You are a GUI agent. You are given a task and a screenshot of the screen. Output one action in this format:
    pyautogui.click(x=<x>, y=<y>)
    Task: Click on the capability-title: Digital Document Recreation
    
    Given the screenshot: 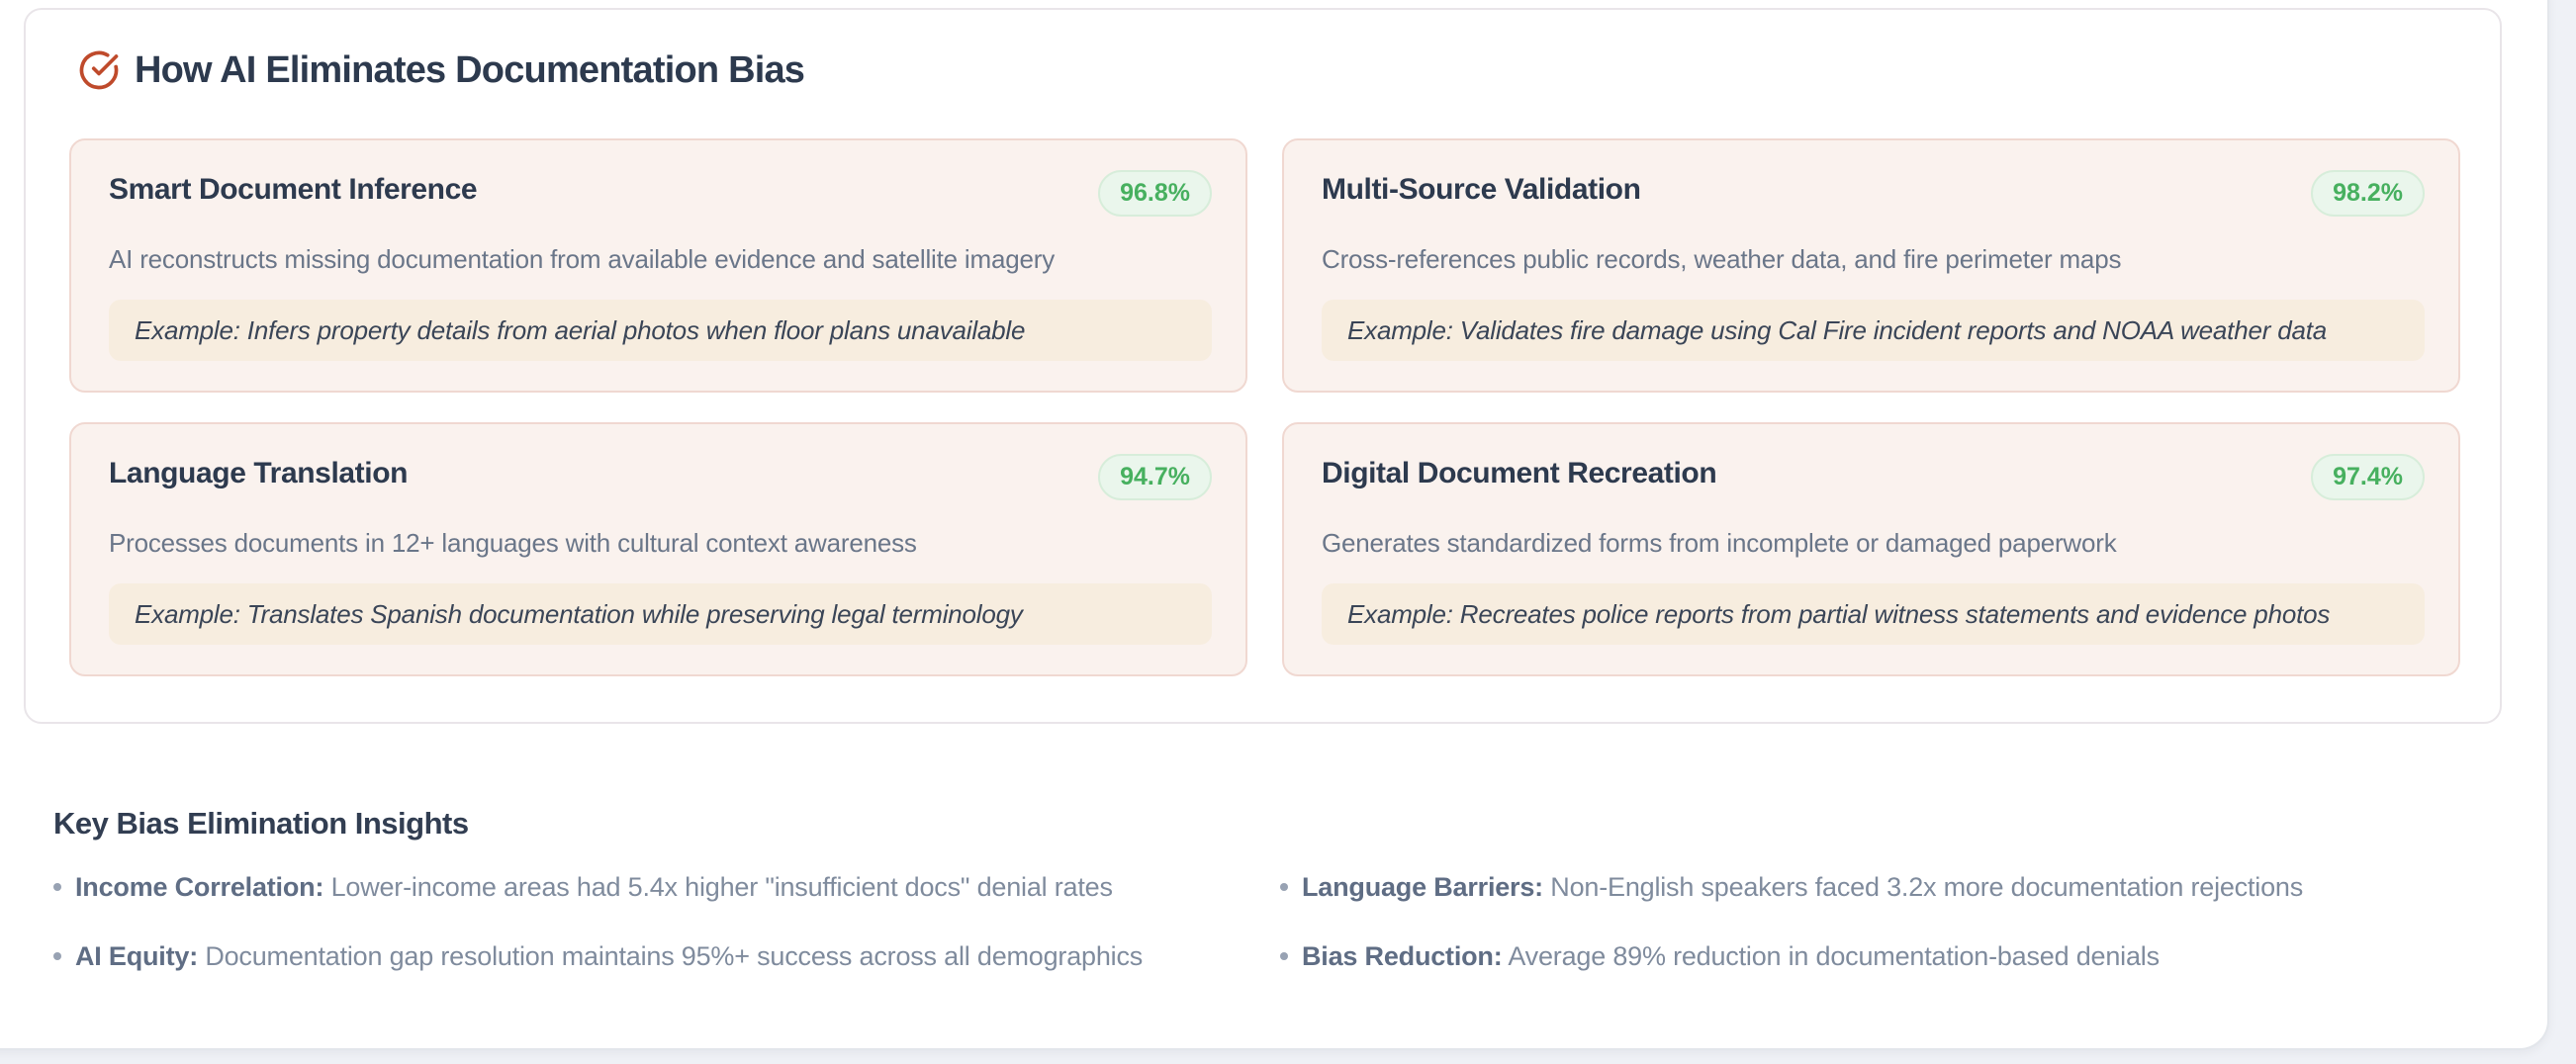 What is the action you would take?
    pyautogui.click(x=1520, y=473)
    